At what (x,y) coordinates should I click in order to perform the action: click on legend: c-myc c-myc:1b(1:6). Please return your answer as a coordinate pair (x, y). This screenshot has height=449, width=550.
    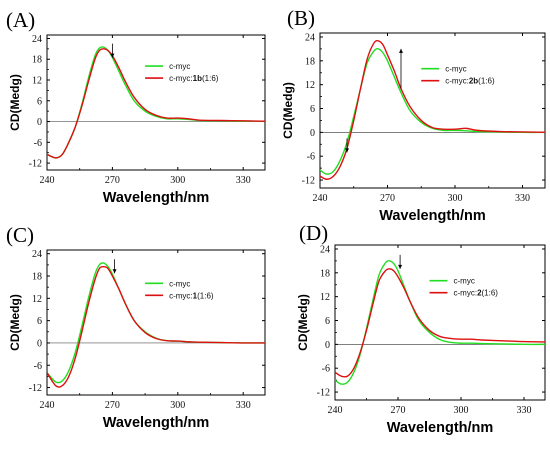
    Looking at the image, I should click on (182, 72).